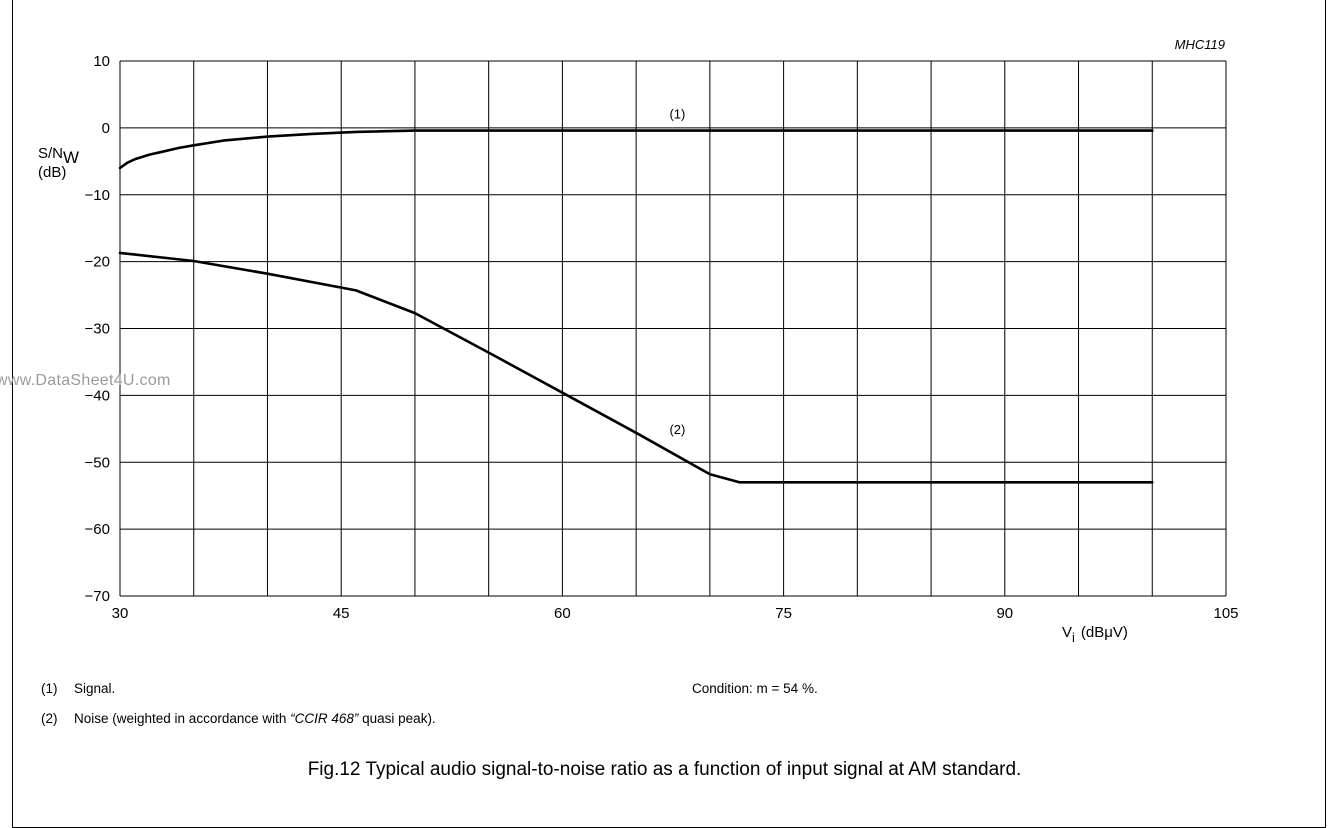 This screenshot has width=1329, height=828. What do you see at coordinates (97, 395) in the screenshot?
I see `y-tick-label: −40` at bounding box center [97, 395].